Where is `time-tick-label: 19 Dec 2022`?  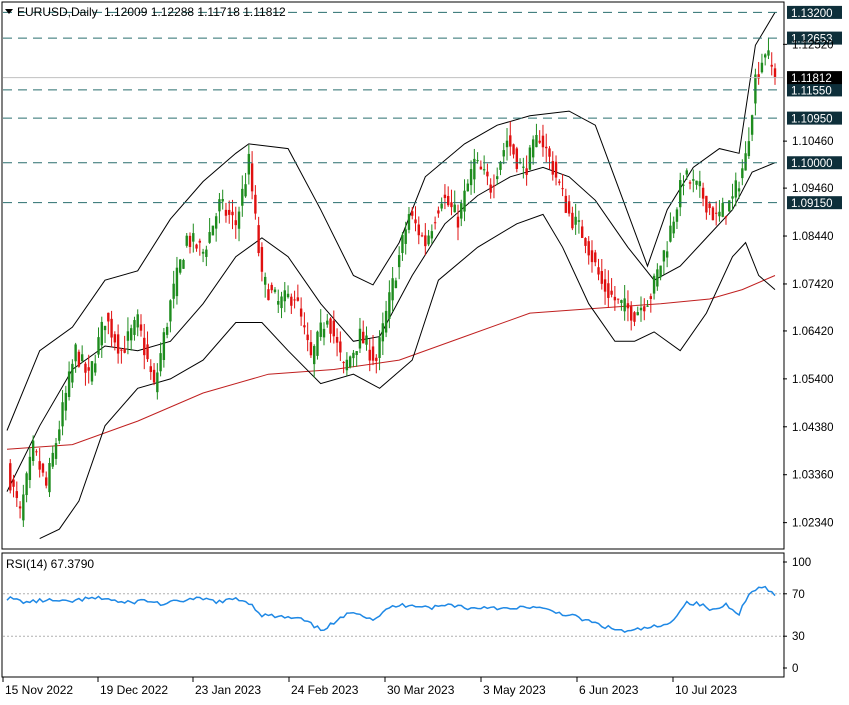
time-tick-label: 19 Dec 2022 is located at coordinates (134, 690).